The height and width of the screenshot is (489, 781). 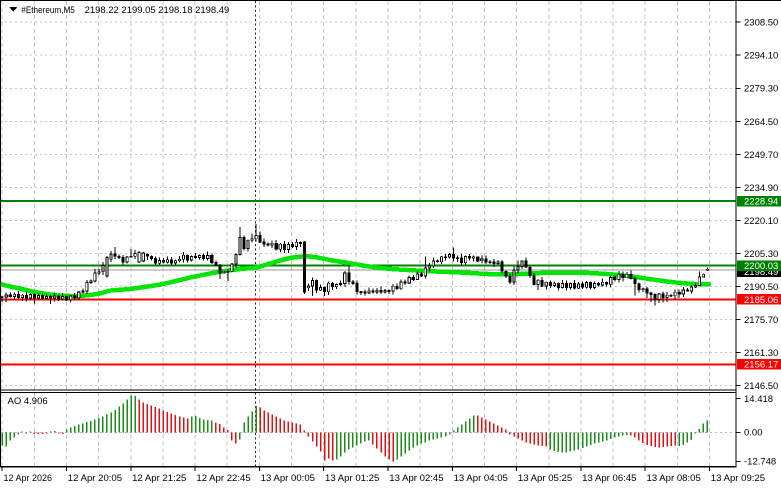 I want to click on svg-text: 13 Apr 08:05, so click(x=674, y=478).